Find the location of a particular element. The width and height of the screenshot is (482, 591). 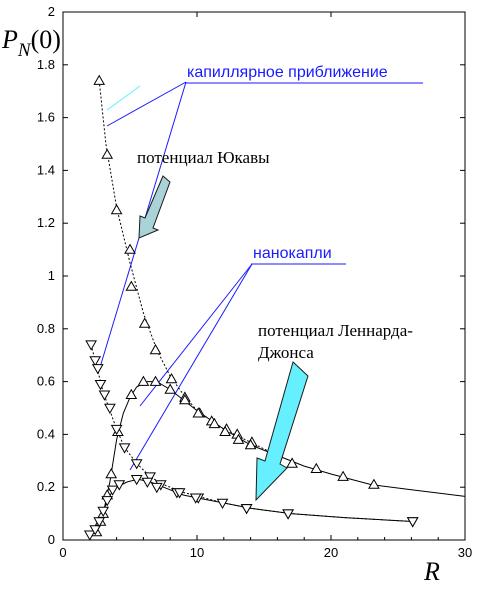

y-axis-title: PN(0) is located at coordinates (31, 43).